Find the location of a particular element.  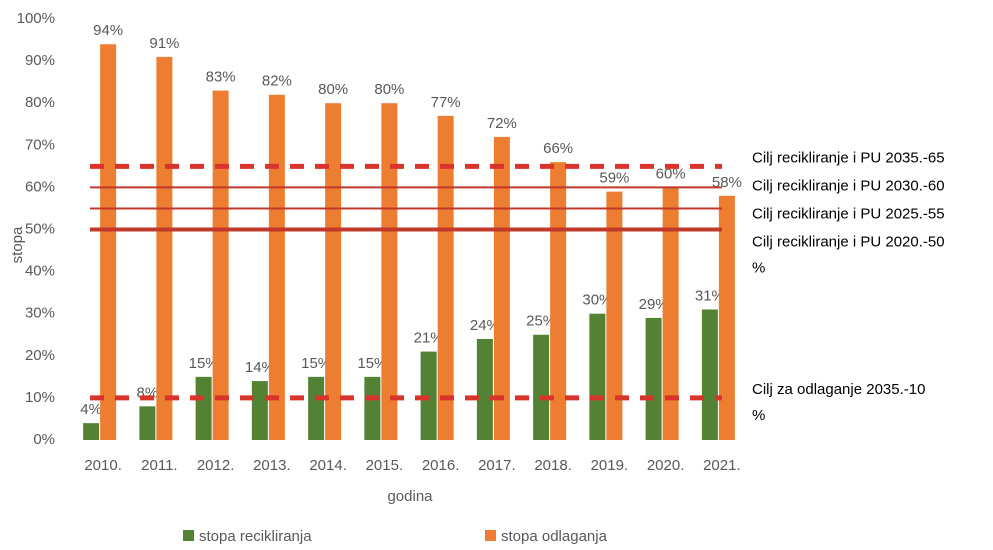

data-label: 31% is located at coordinates (710, 295).